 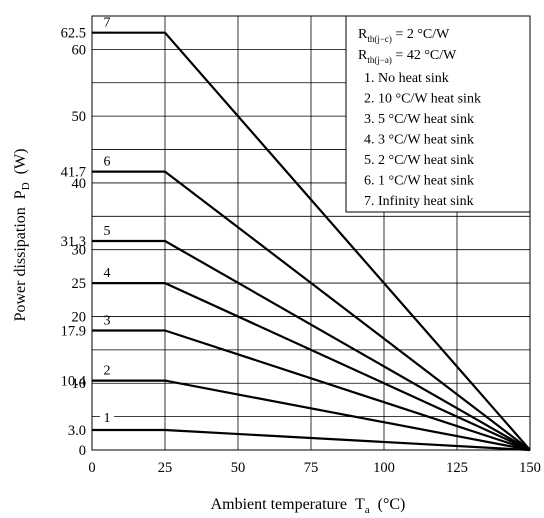 I want to click on y-tick-label: 62.5, so click(x=73, y=34).